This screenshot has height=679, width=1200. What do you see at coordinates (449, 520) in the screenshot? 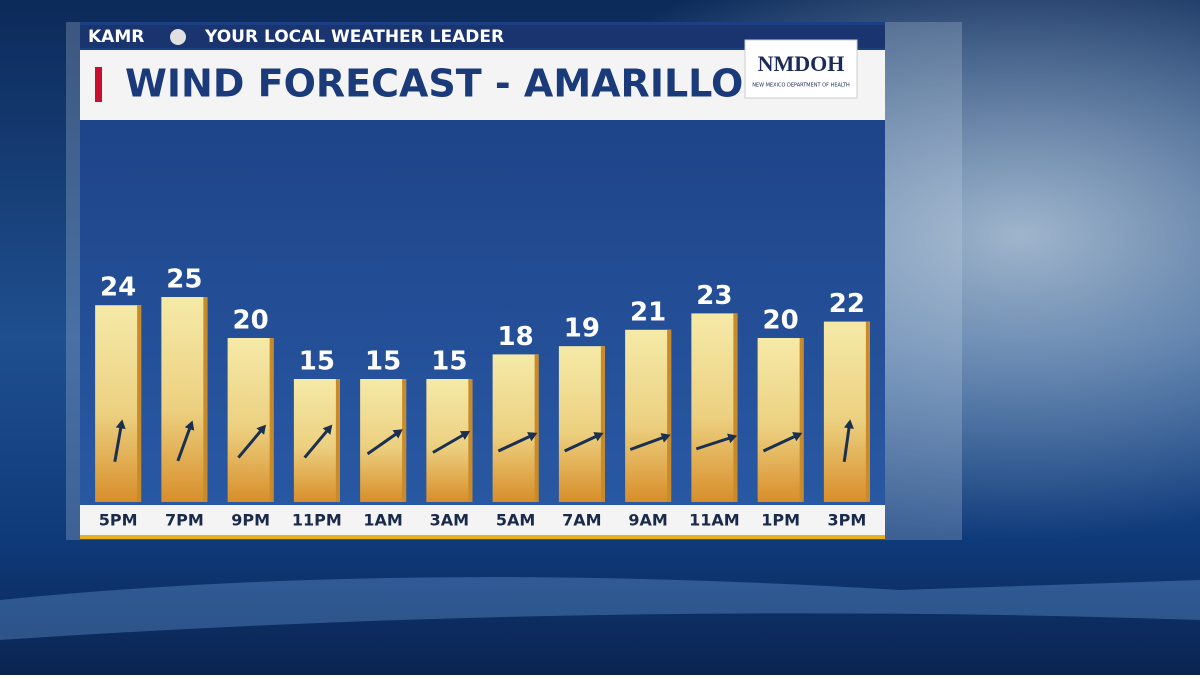
I see `x-tick-label: 3AM` at bounding box center [449, 520].